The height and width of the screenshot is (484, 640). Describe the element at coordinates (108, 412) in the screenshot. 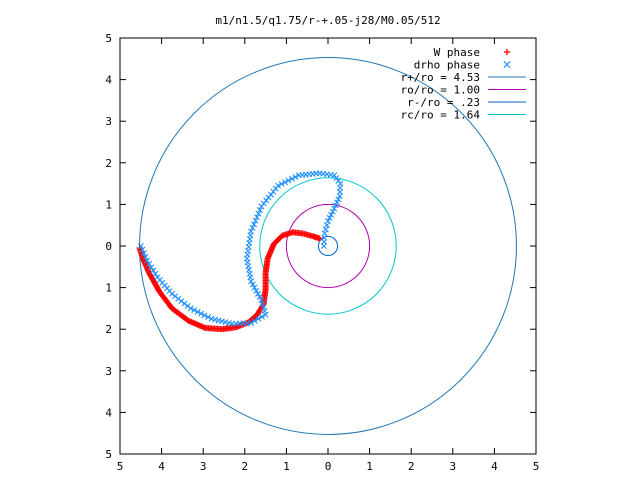

I see `y-tick-label: 4` at that location.